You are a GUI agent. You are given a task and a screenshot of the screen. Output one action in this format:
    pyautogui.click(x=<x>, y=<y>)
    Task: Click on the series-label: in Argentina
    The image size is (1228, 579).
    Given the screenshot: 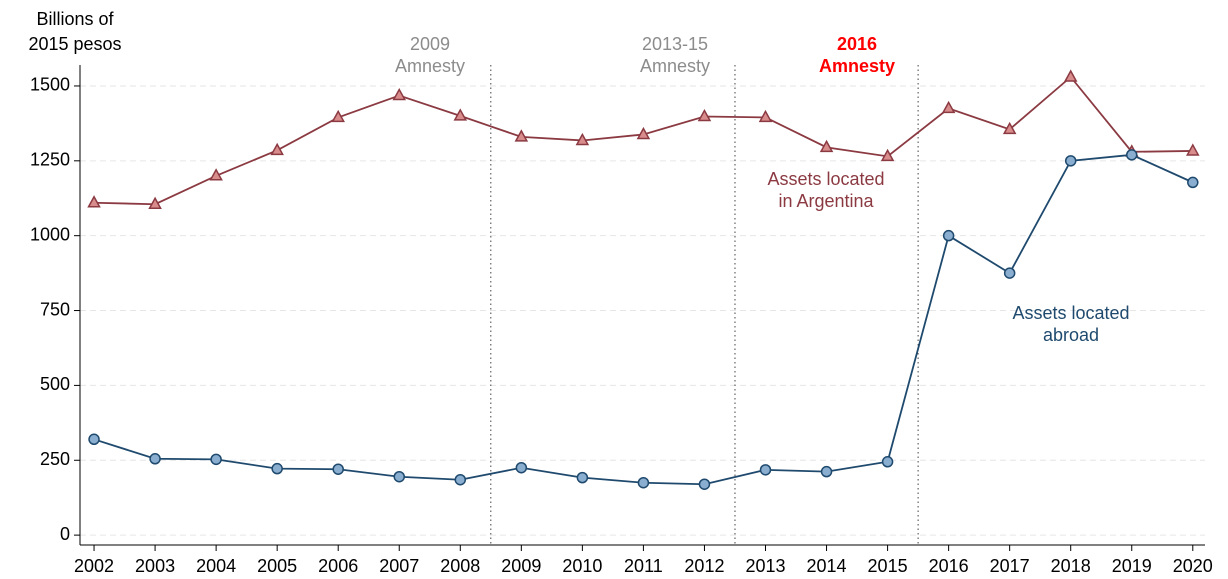 What is the action you would take?
    pyautogui.click(x=826, y=201)
    